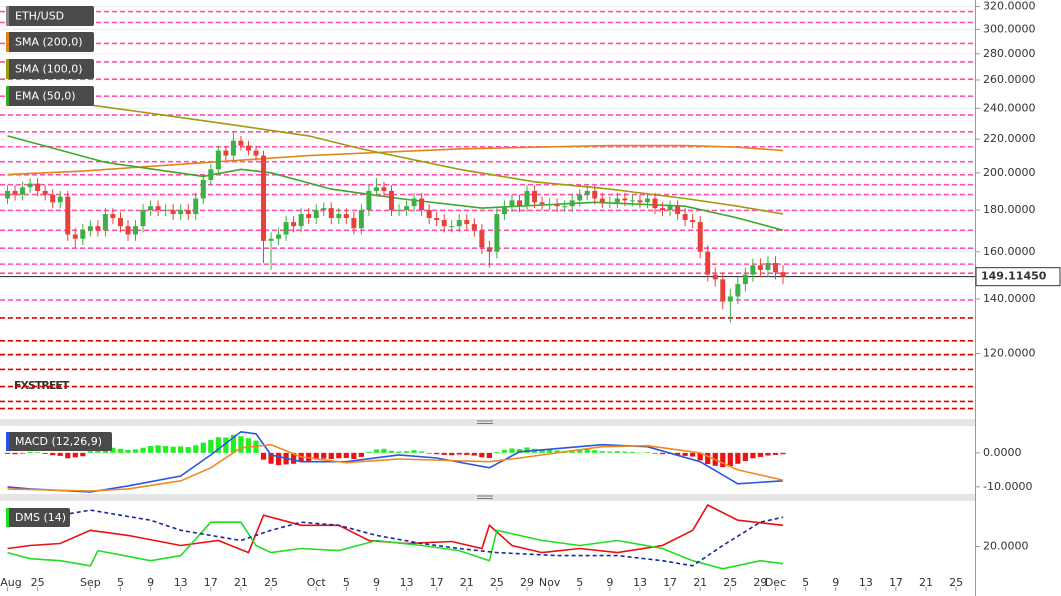 The image size is (1061, 596). I want to click on label-box, so click(59, 441).